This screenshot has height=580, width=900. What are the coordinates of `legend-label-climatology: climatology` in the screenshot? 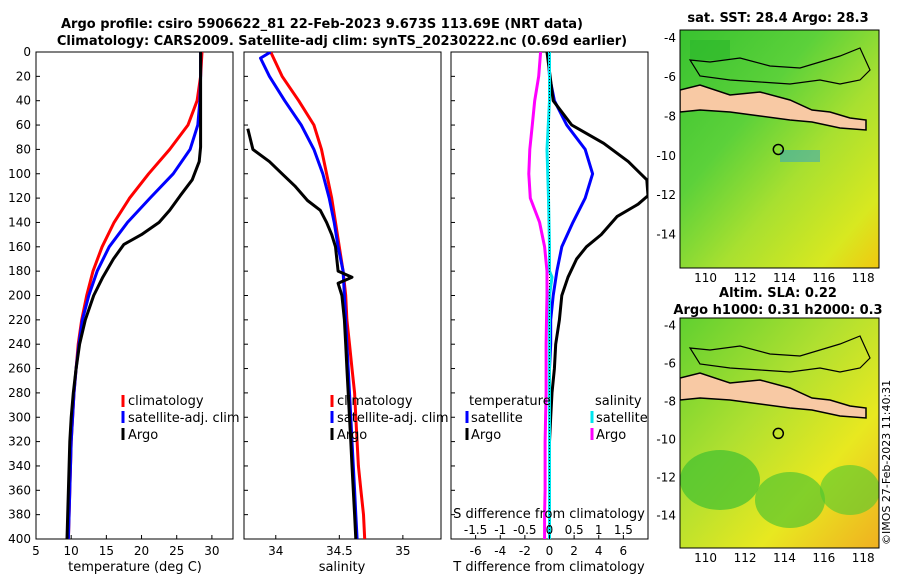 It's located at (375, 401).